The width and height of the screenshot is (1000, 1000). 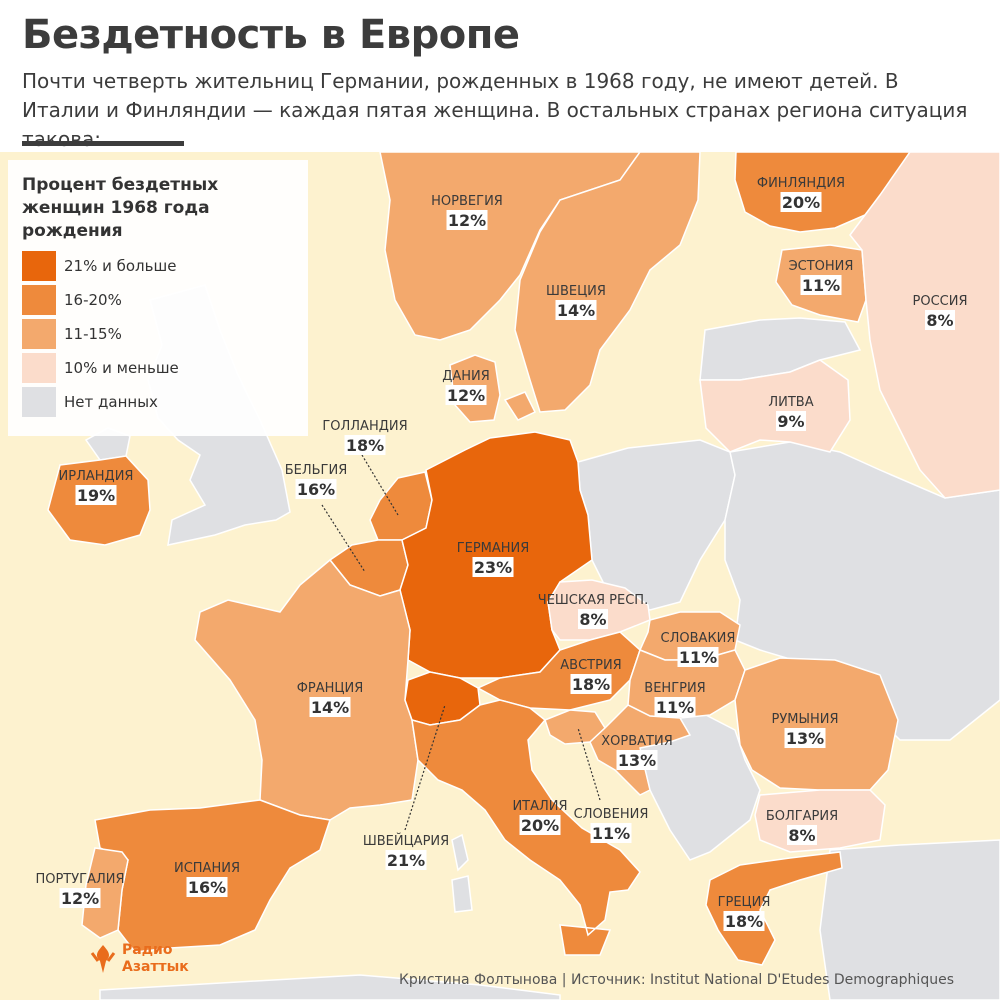 I want to click on country-label: НОРВЕГИЯ 12%, so click(x=467, y=212).